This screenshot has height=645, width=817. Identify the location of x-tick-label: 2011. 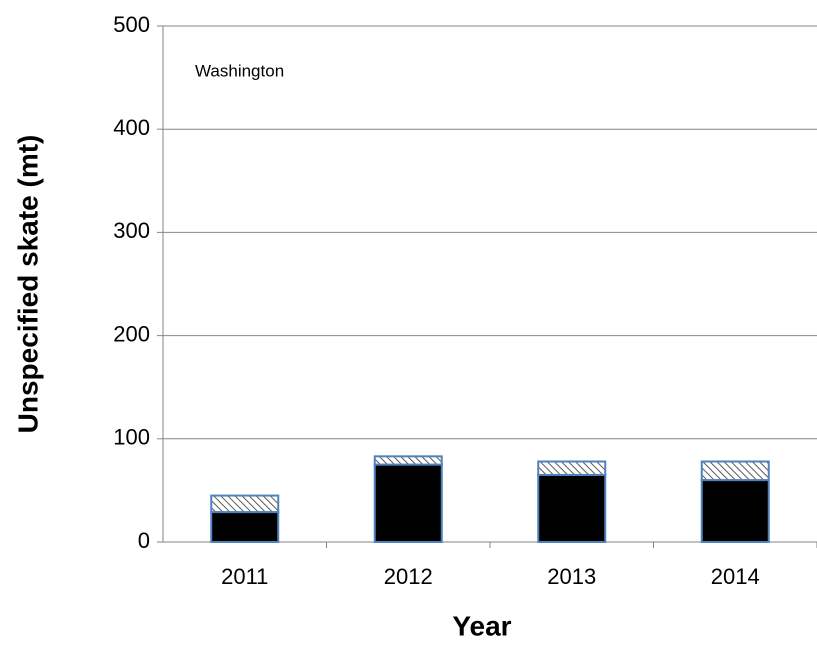
(244, 576).